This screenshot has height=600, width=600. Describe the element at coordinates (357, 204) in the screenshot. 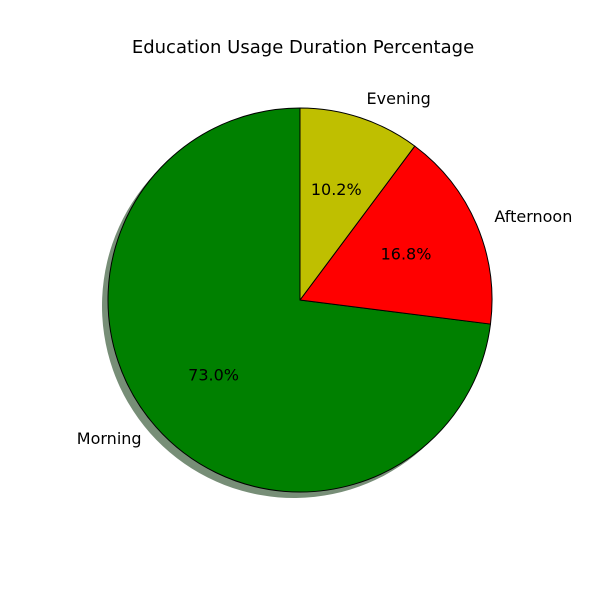

I see `pie-slice-evening` at that location.